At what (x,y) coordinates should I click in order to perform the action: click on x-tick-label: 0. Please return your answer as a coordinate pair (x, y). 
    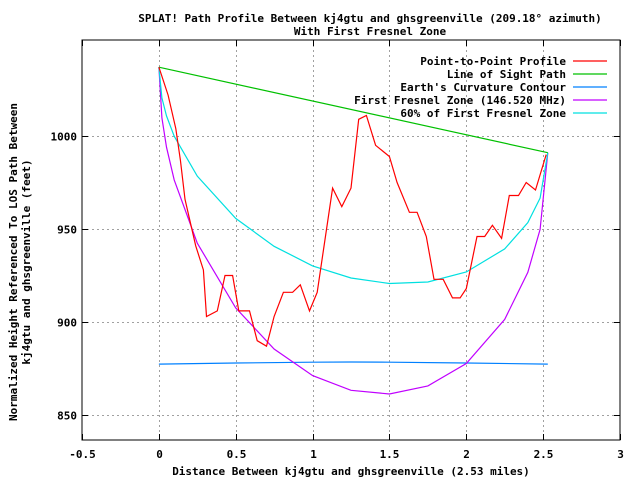
    Looking at the image, I should click on (159, 454).